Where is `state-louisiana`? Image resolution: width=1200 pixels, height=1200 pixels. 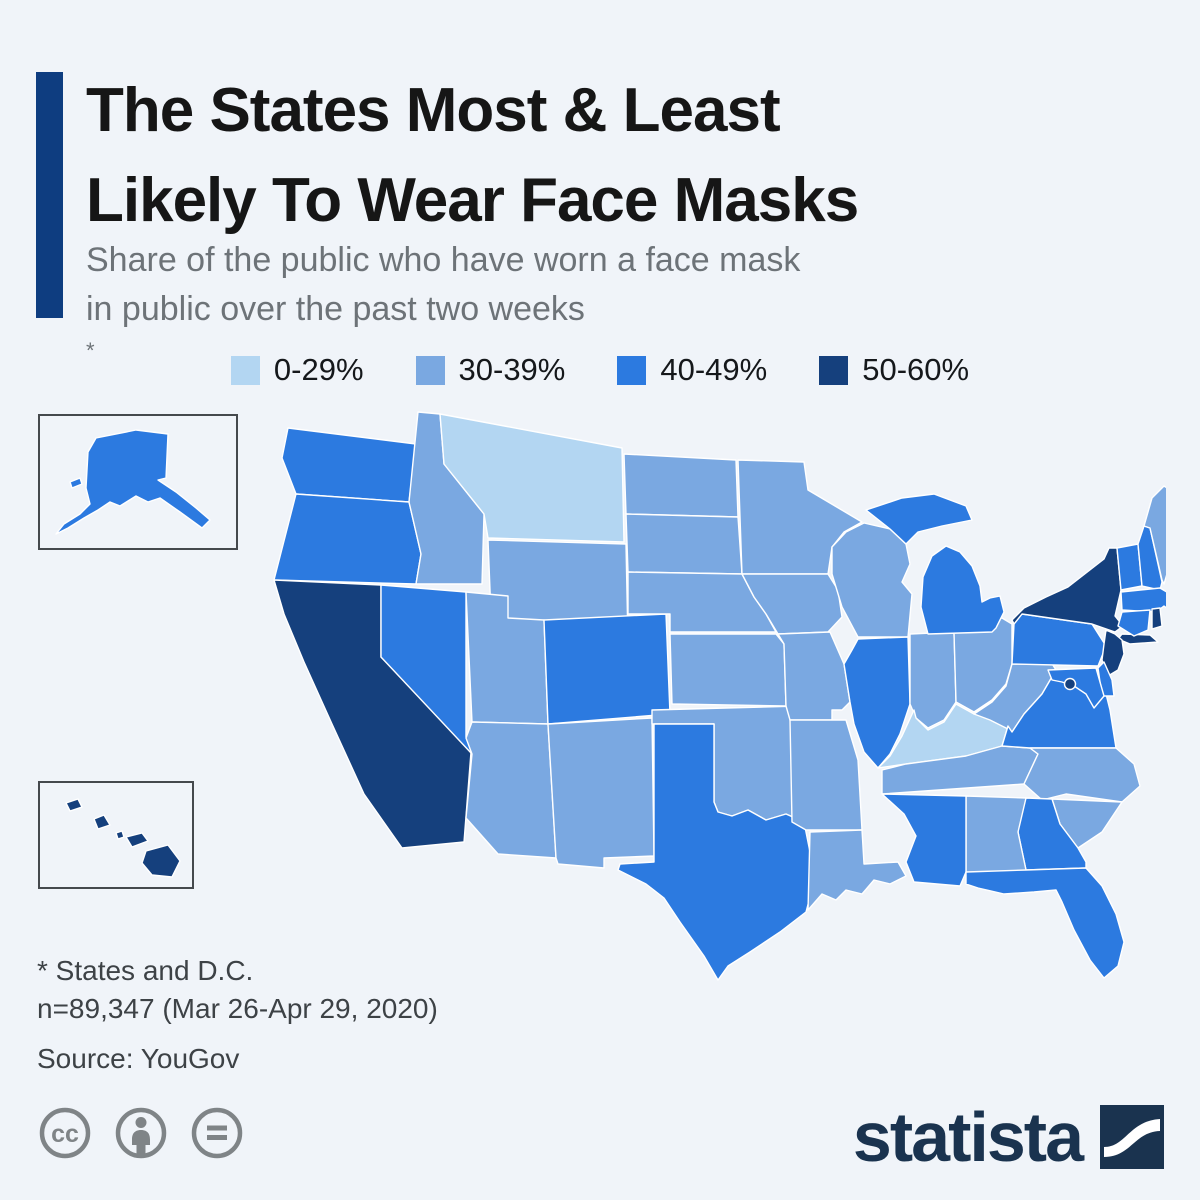 state-louisiana is located at coordinates (857, 870).